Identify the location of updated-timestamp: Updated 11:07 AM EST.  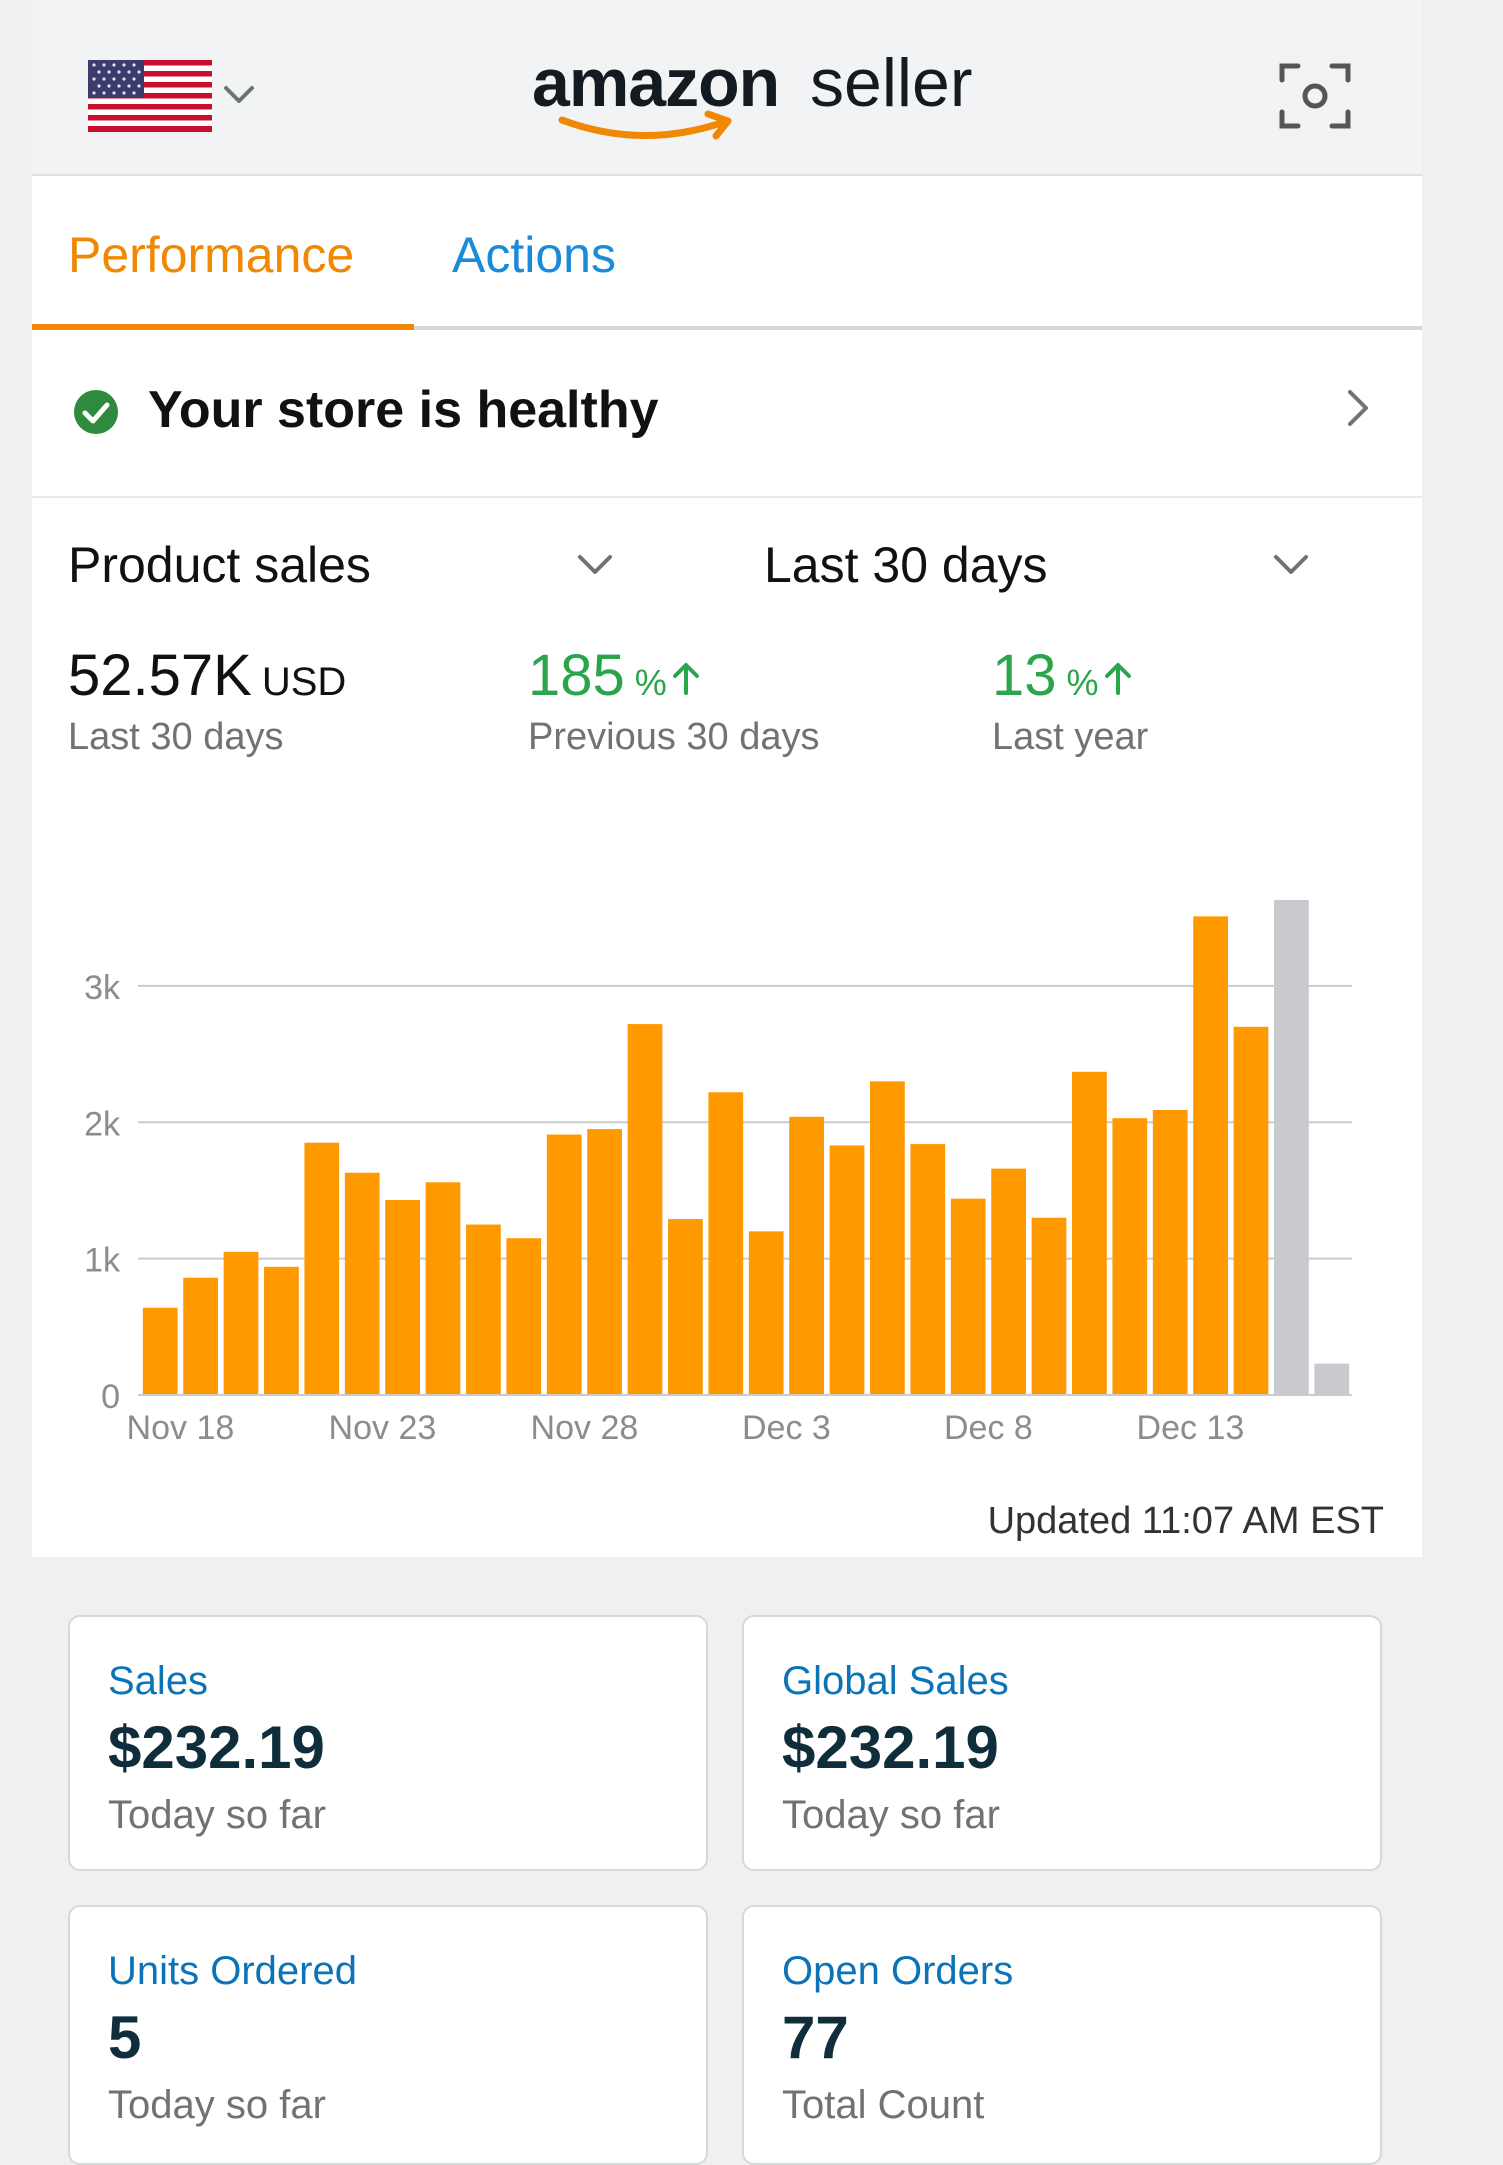
(1185, 1521).